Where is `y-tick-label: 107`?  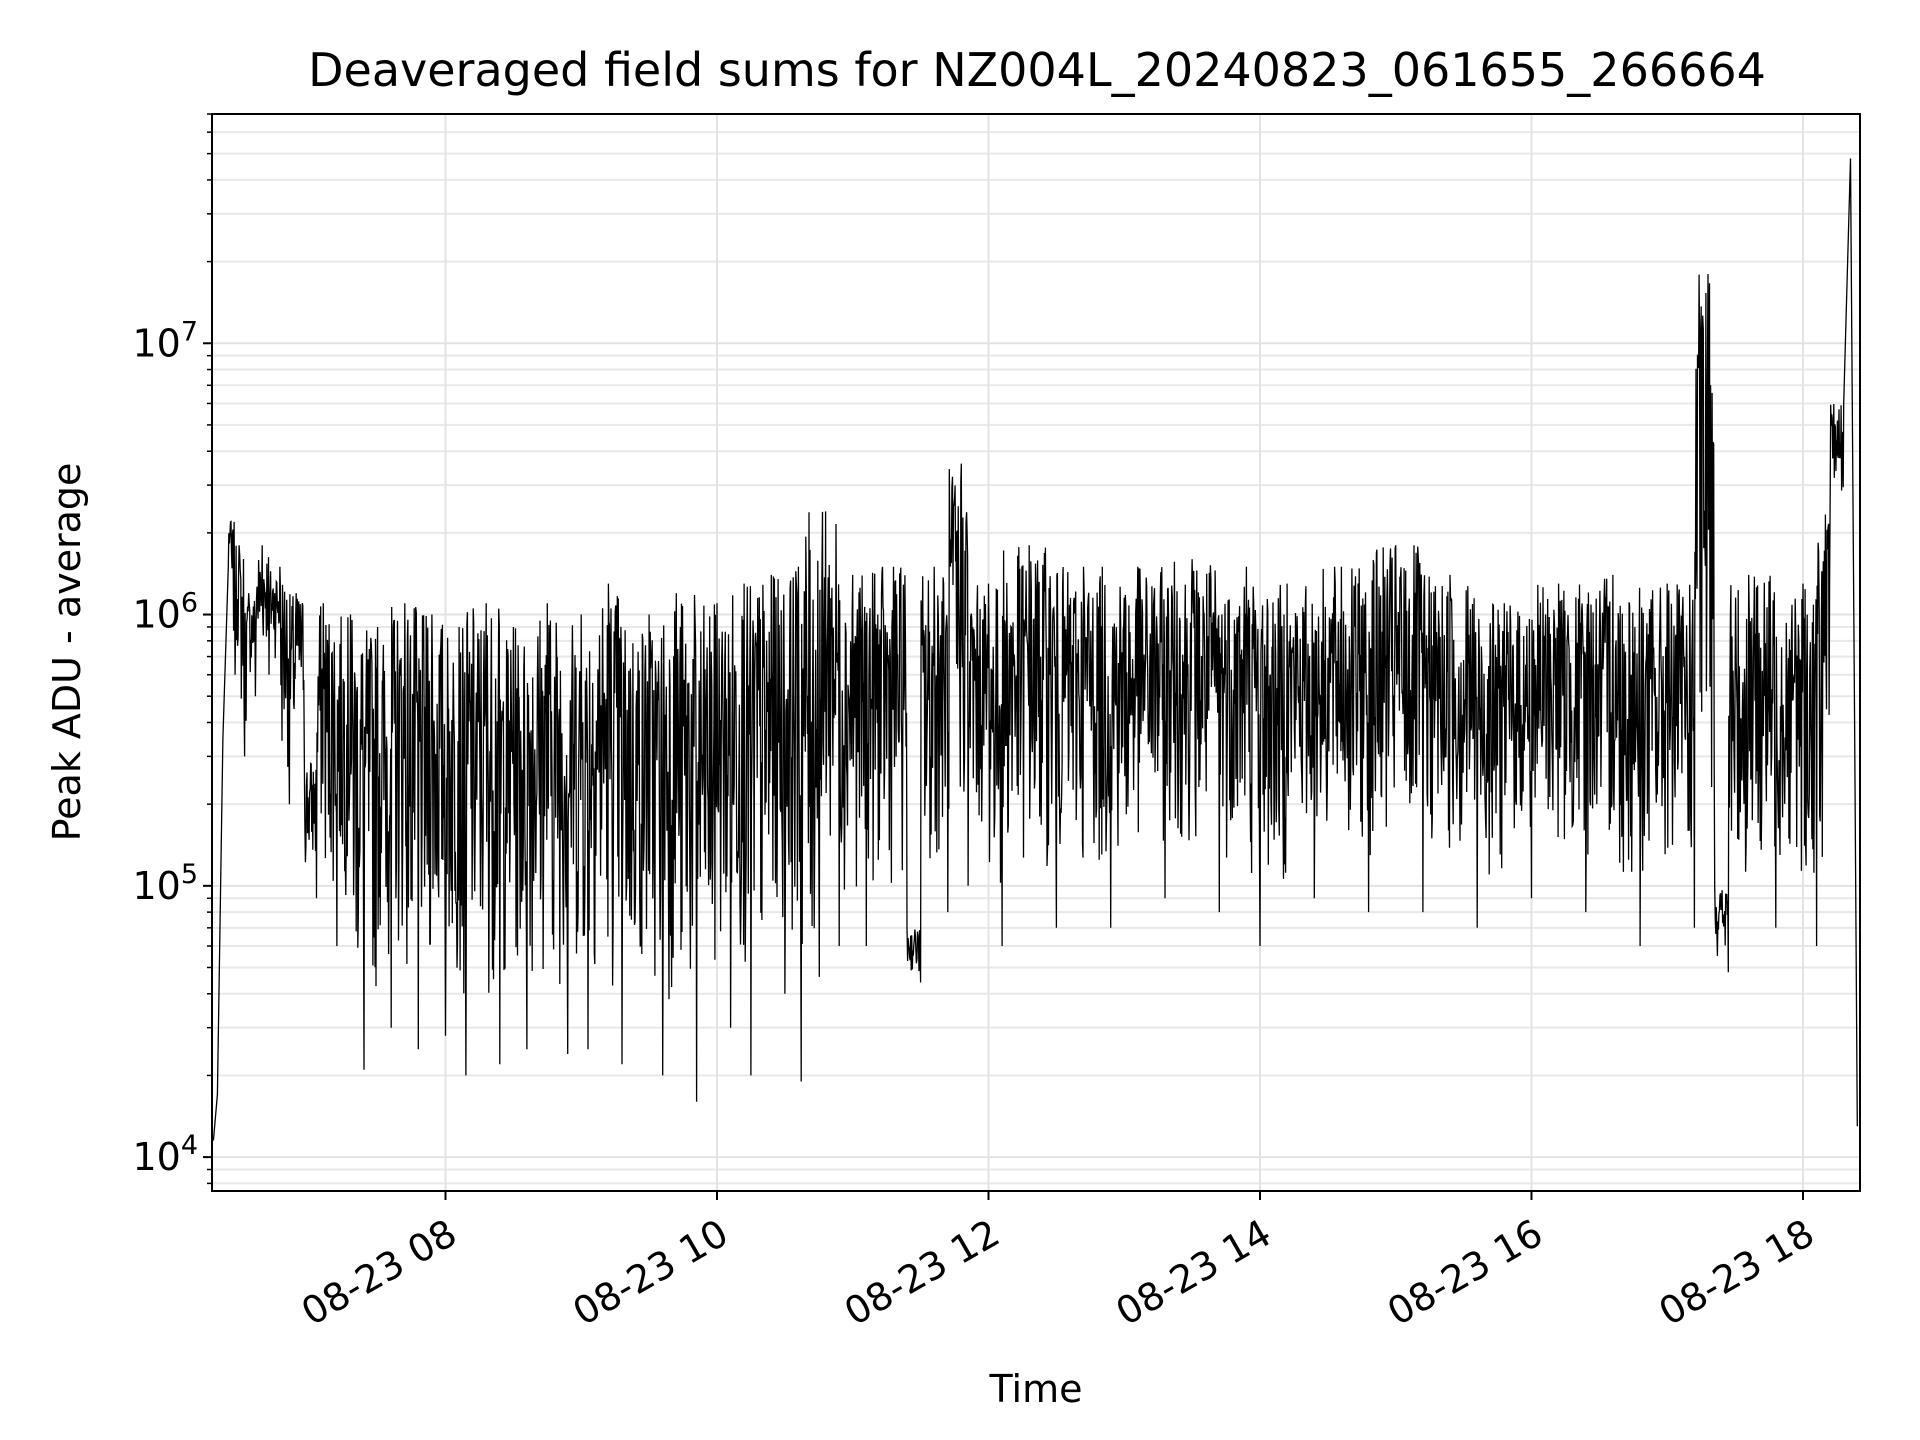
y-tick-label: 107 is located at coordinates (165, 340).